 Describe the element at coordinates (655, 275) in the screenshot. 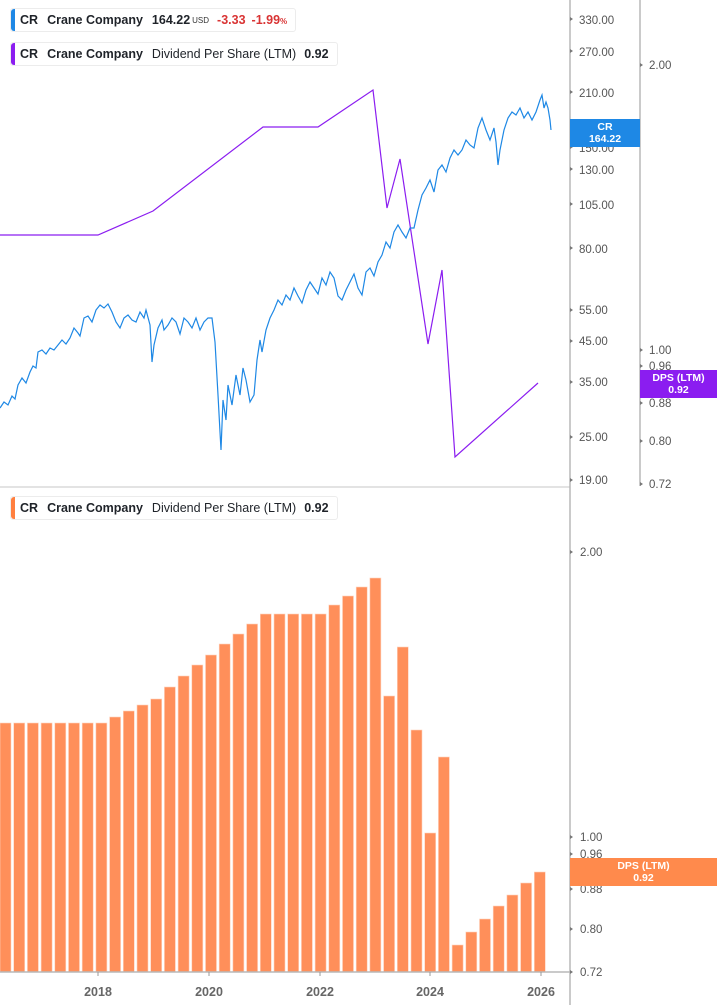

I see `dps-axis-ticks-top: 2.00 1.00 0.96 0.88 0.80 0.72` at that location.